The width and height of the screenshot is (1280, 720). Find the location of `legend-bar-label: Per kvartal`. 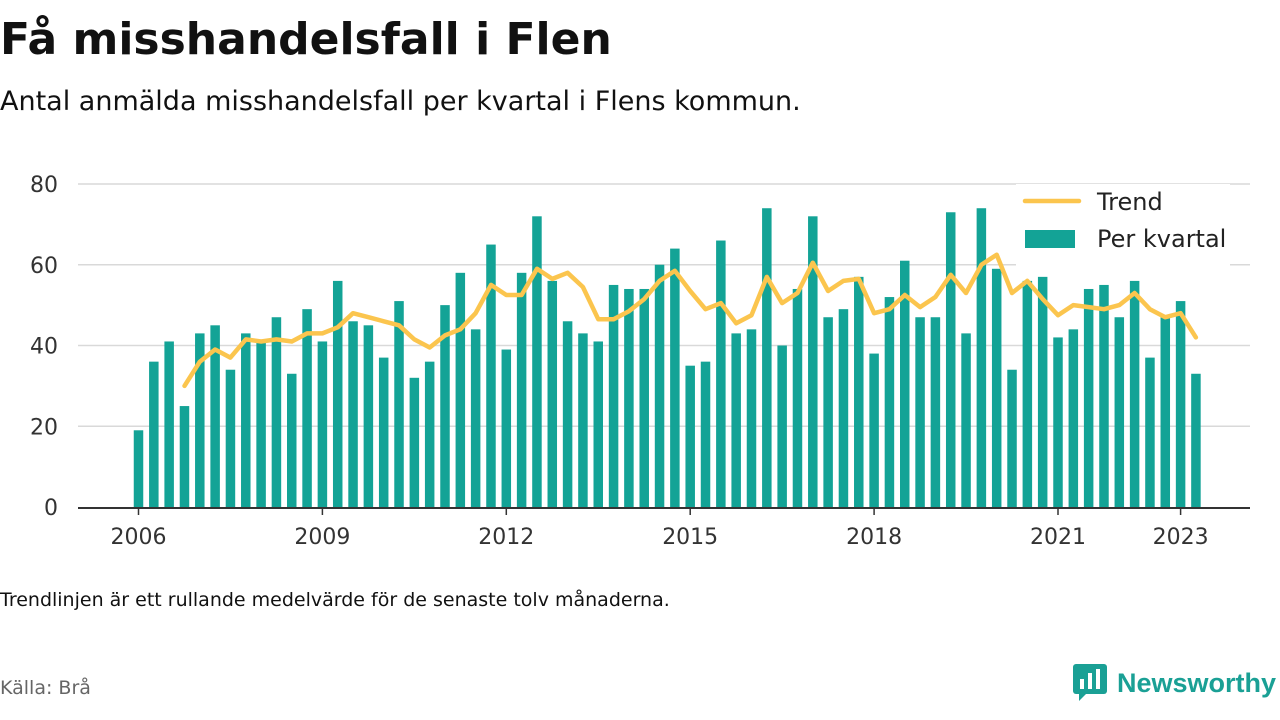

legend-bar-label: Per kvartal is located at coordinates (1161, 239).